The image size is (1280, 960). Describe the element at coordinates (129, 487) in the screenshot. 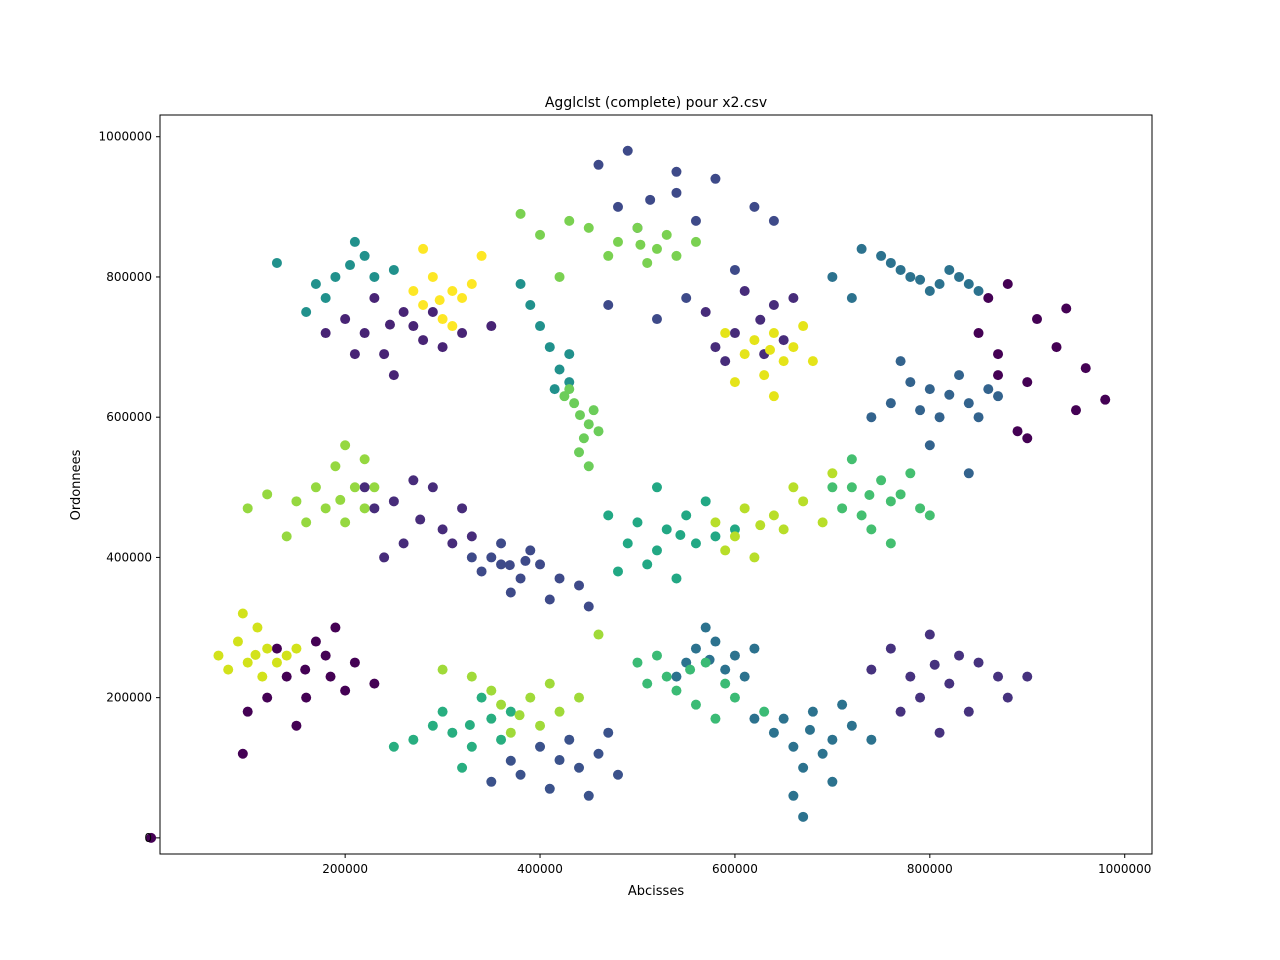

I see `y-axis: 0 200000 400000 600000 800000 1000000` at that location.